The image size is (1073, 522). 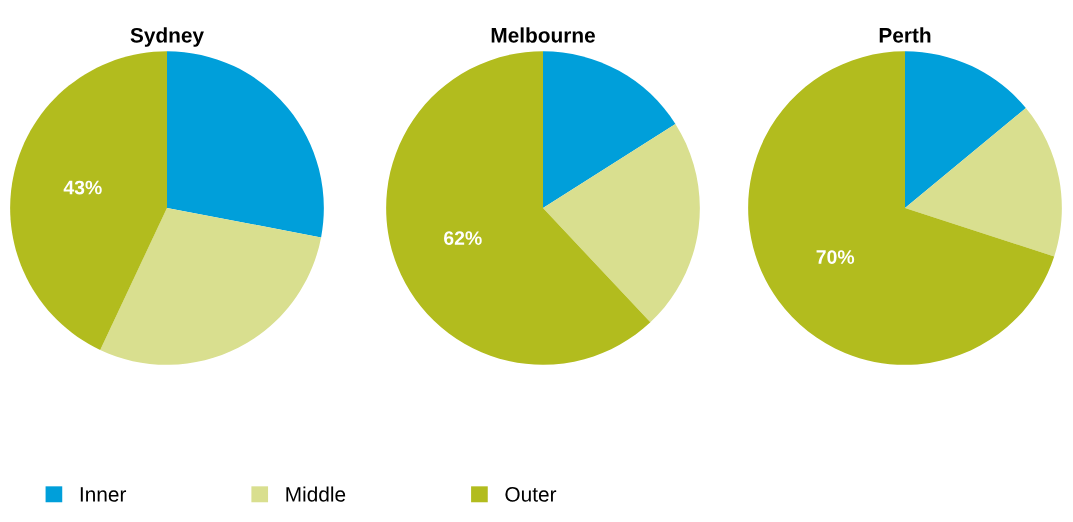 I want to click on data-label: 62%, so click(x=463, y=238).